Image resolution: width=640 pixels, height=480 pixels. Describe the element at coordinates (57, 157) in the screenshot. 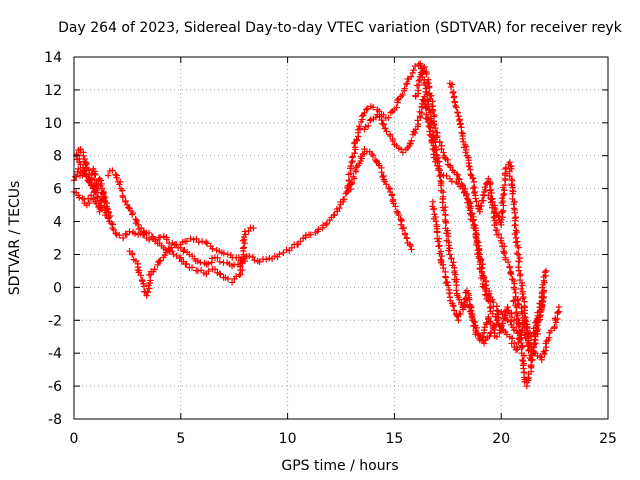

I see `y-tick-label: 8` at that location.